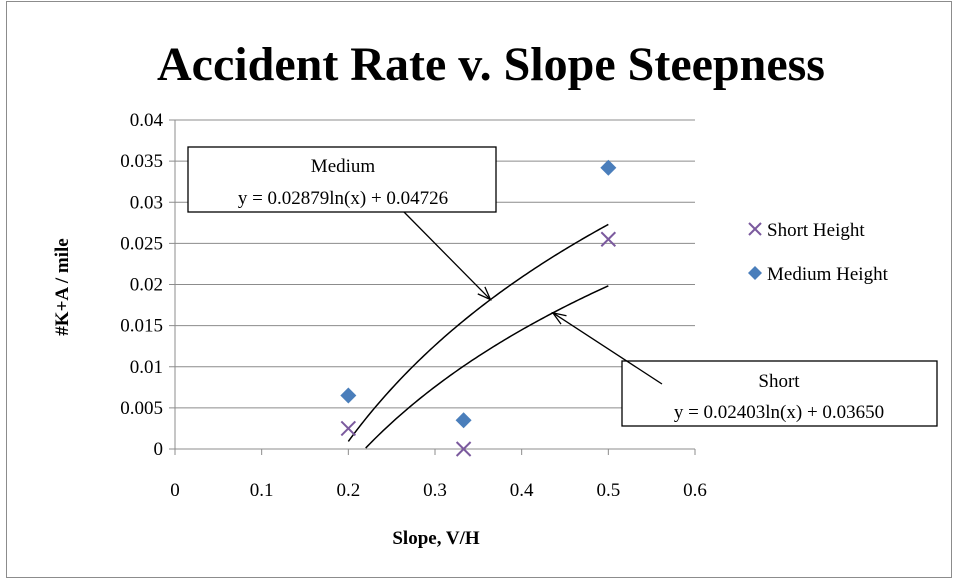  What do you see at coordinates (779, 381) in the screenshot?
I see `callout-short-label: Short` at bounding box center [779, 381].